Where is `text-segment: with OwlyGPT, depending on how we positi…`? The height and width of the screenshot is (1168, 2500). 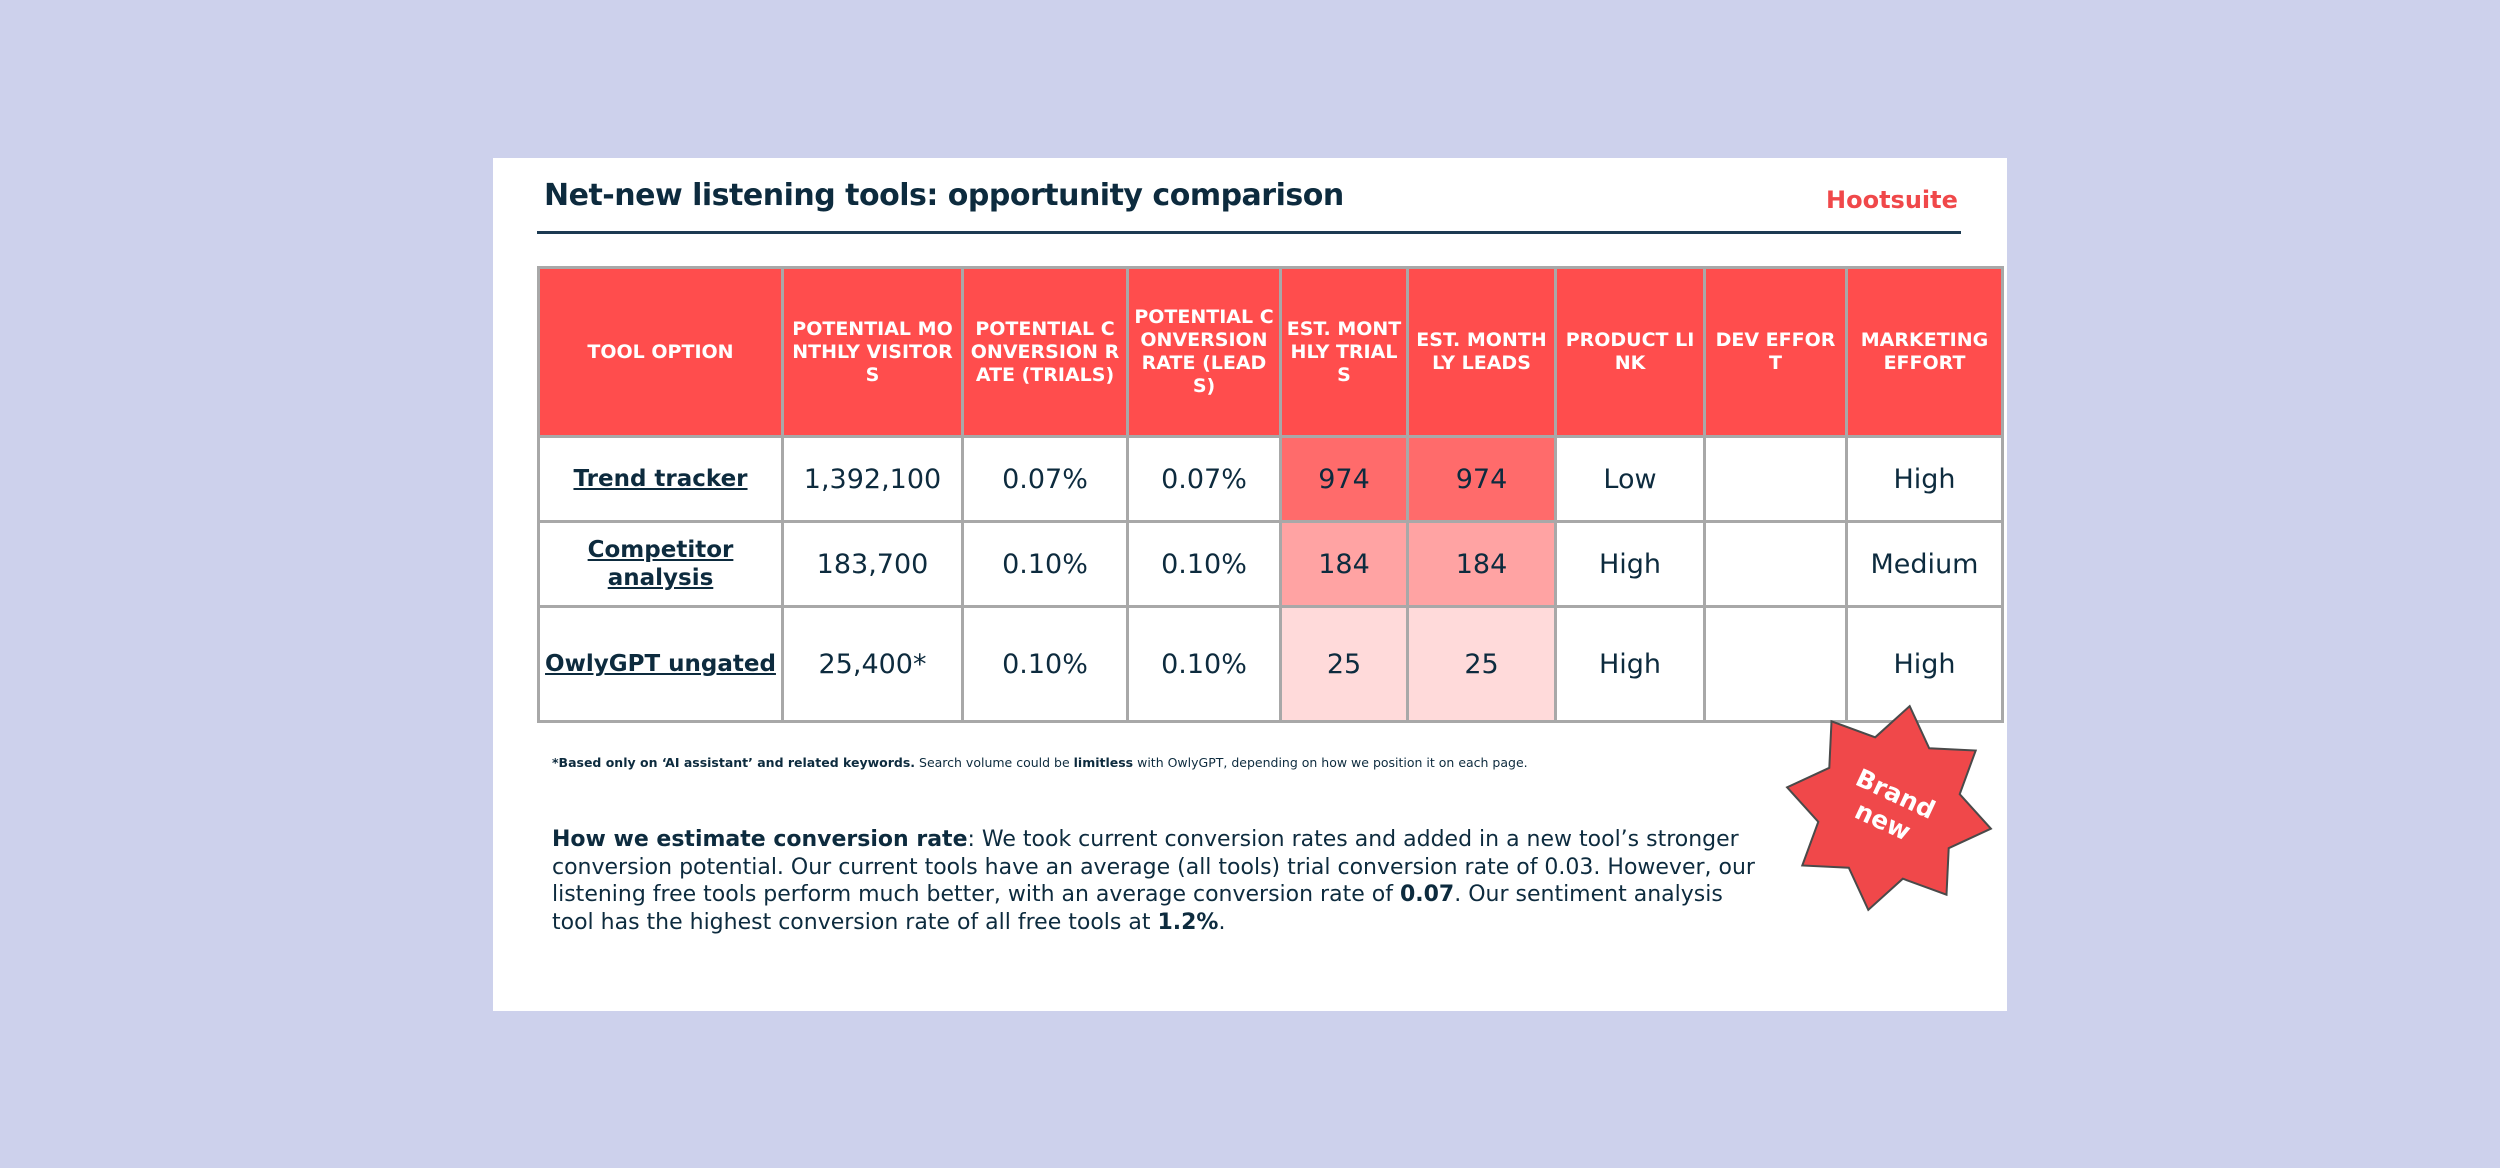 text-segment: with OwlyGPT, depending on how we positi… is located at coordinates (1330, 762).